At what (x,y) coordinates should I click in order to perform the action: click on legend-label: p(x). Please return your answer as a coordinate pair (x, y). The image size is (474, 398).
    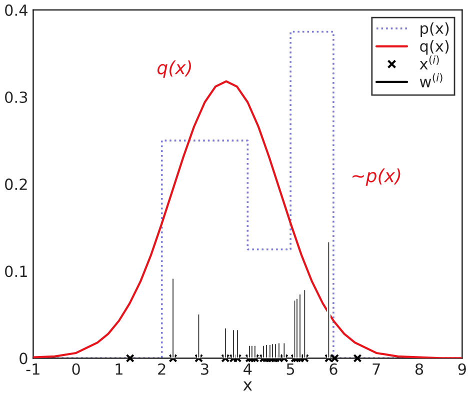
    Looking at the image, I should click on (434, 29).